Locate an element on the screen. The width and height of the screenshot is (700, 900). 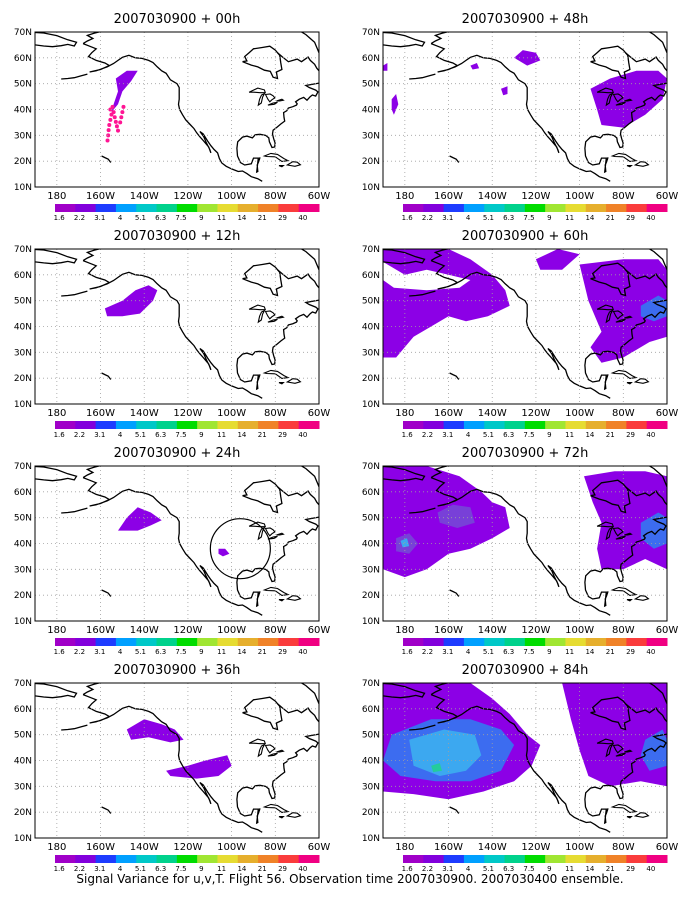
lon-tick-label: 180 is located at coordinates (404, 847).